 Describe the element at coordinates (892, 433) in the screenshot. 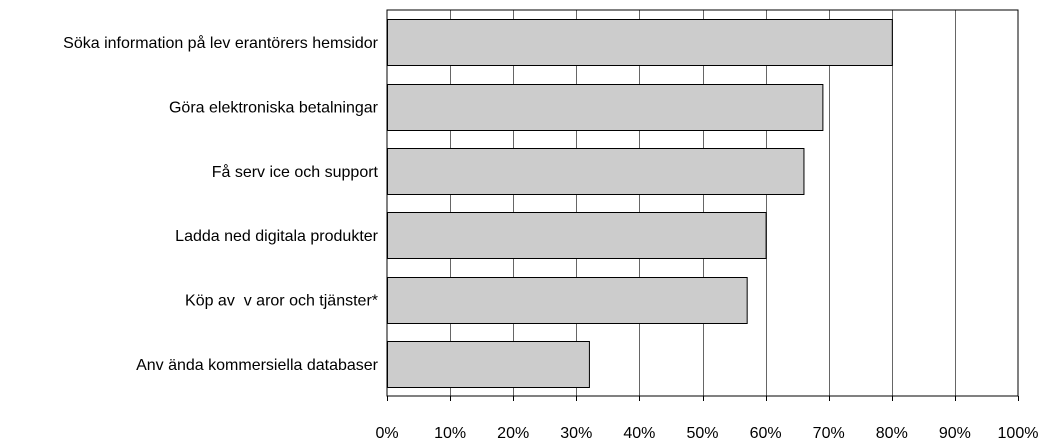

I see `x-tick-label: 80%` at that location.